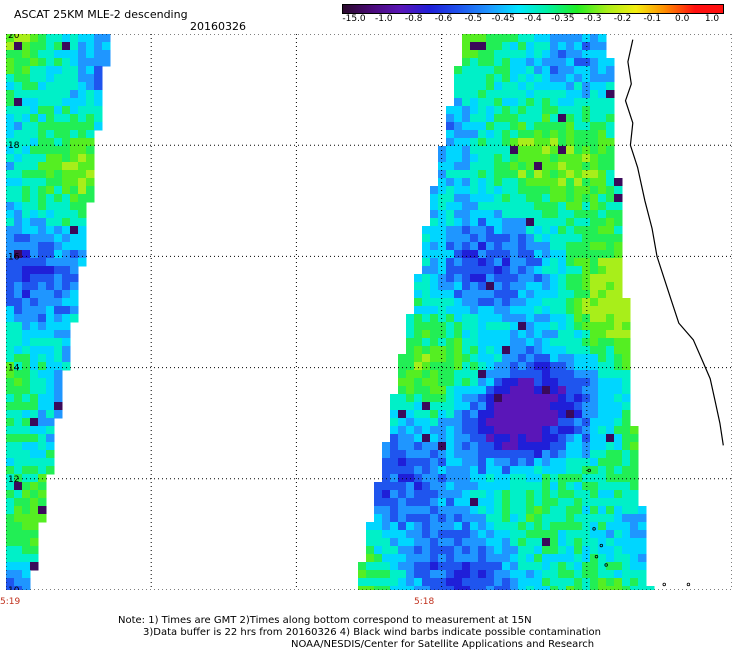 This screenshot has height=650, width=740. I want to click on y-tick-label: 12, so click(13, 480).